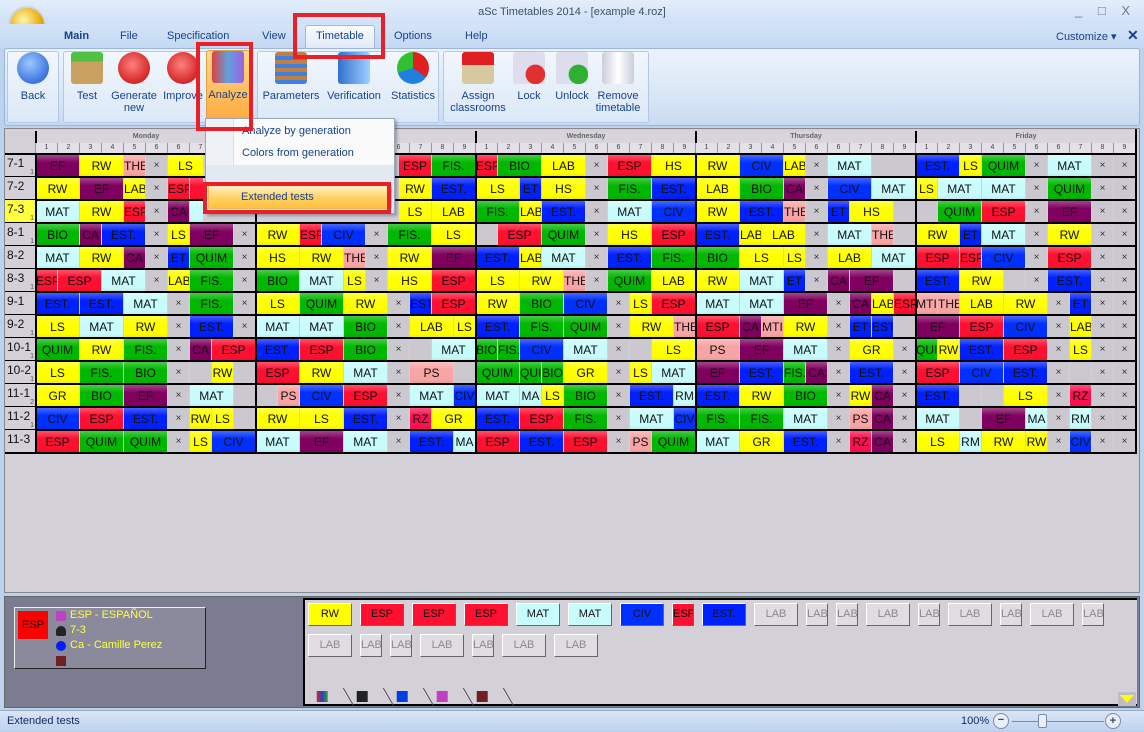  What do you see at coordinates (476, 36) in the screenshot?
I see `tab-help: Help` at bounding box center [476, 36].